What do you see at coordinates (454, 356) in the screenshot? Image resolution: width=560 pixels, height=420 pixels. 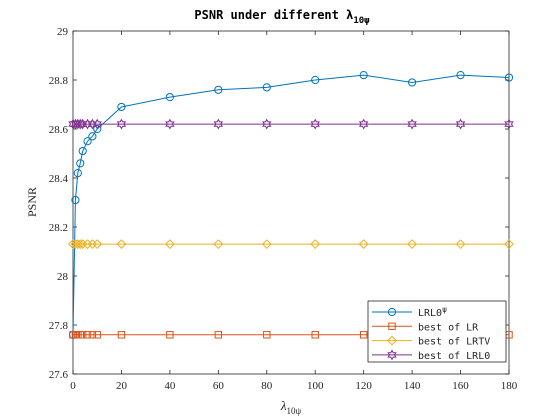 I see `legend-label: best of LRL0` at bounding box center [454, 356].